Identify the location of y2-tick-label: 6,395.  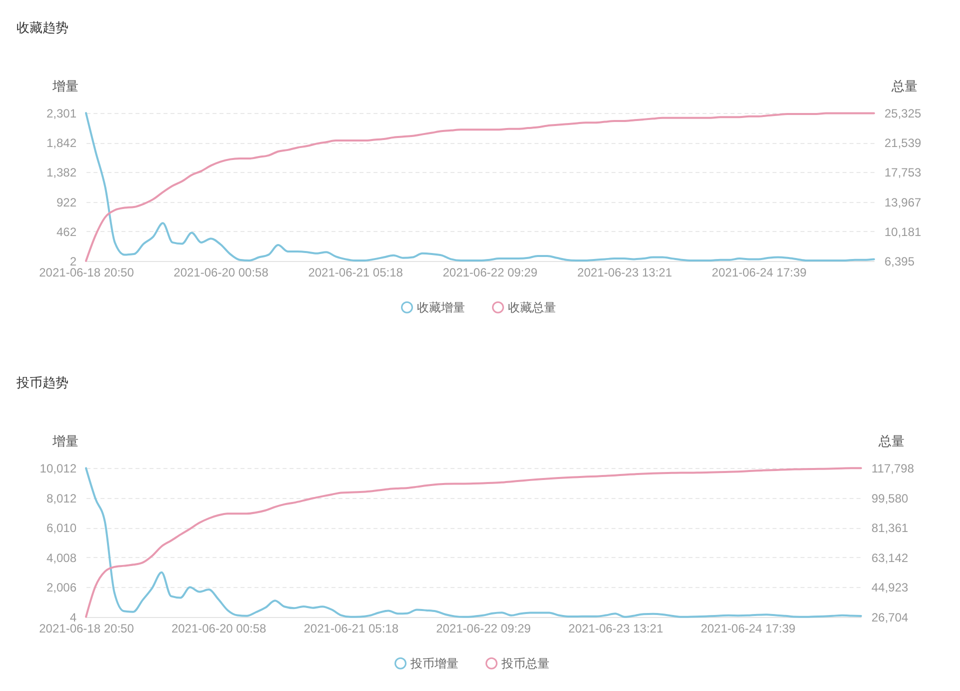
(899, 261).